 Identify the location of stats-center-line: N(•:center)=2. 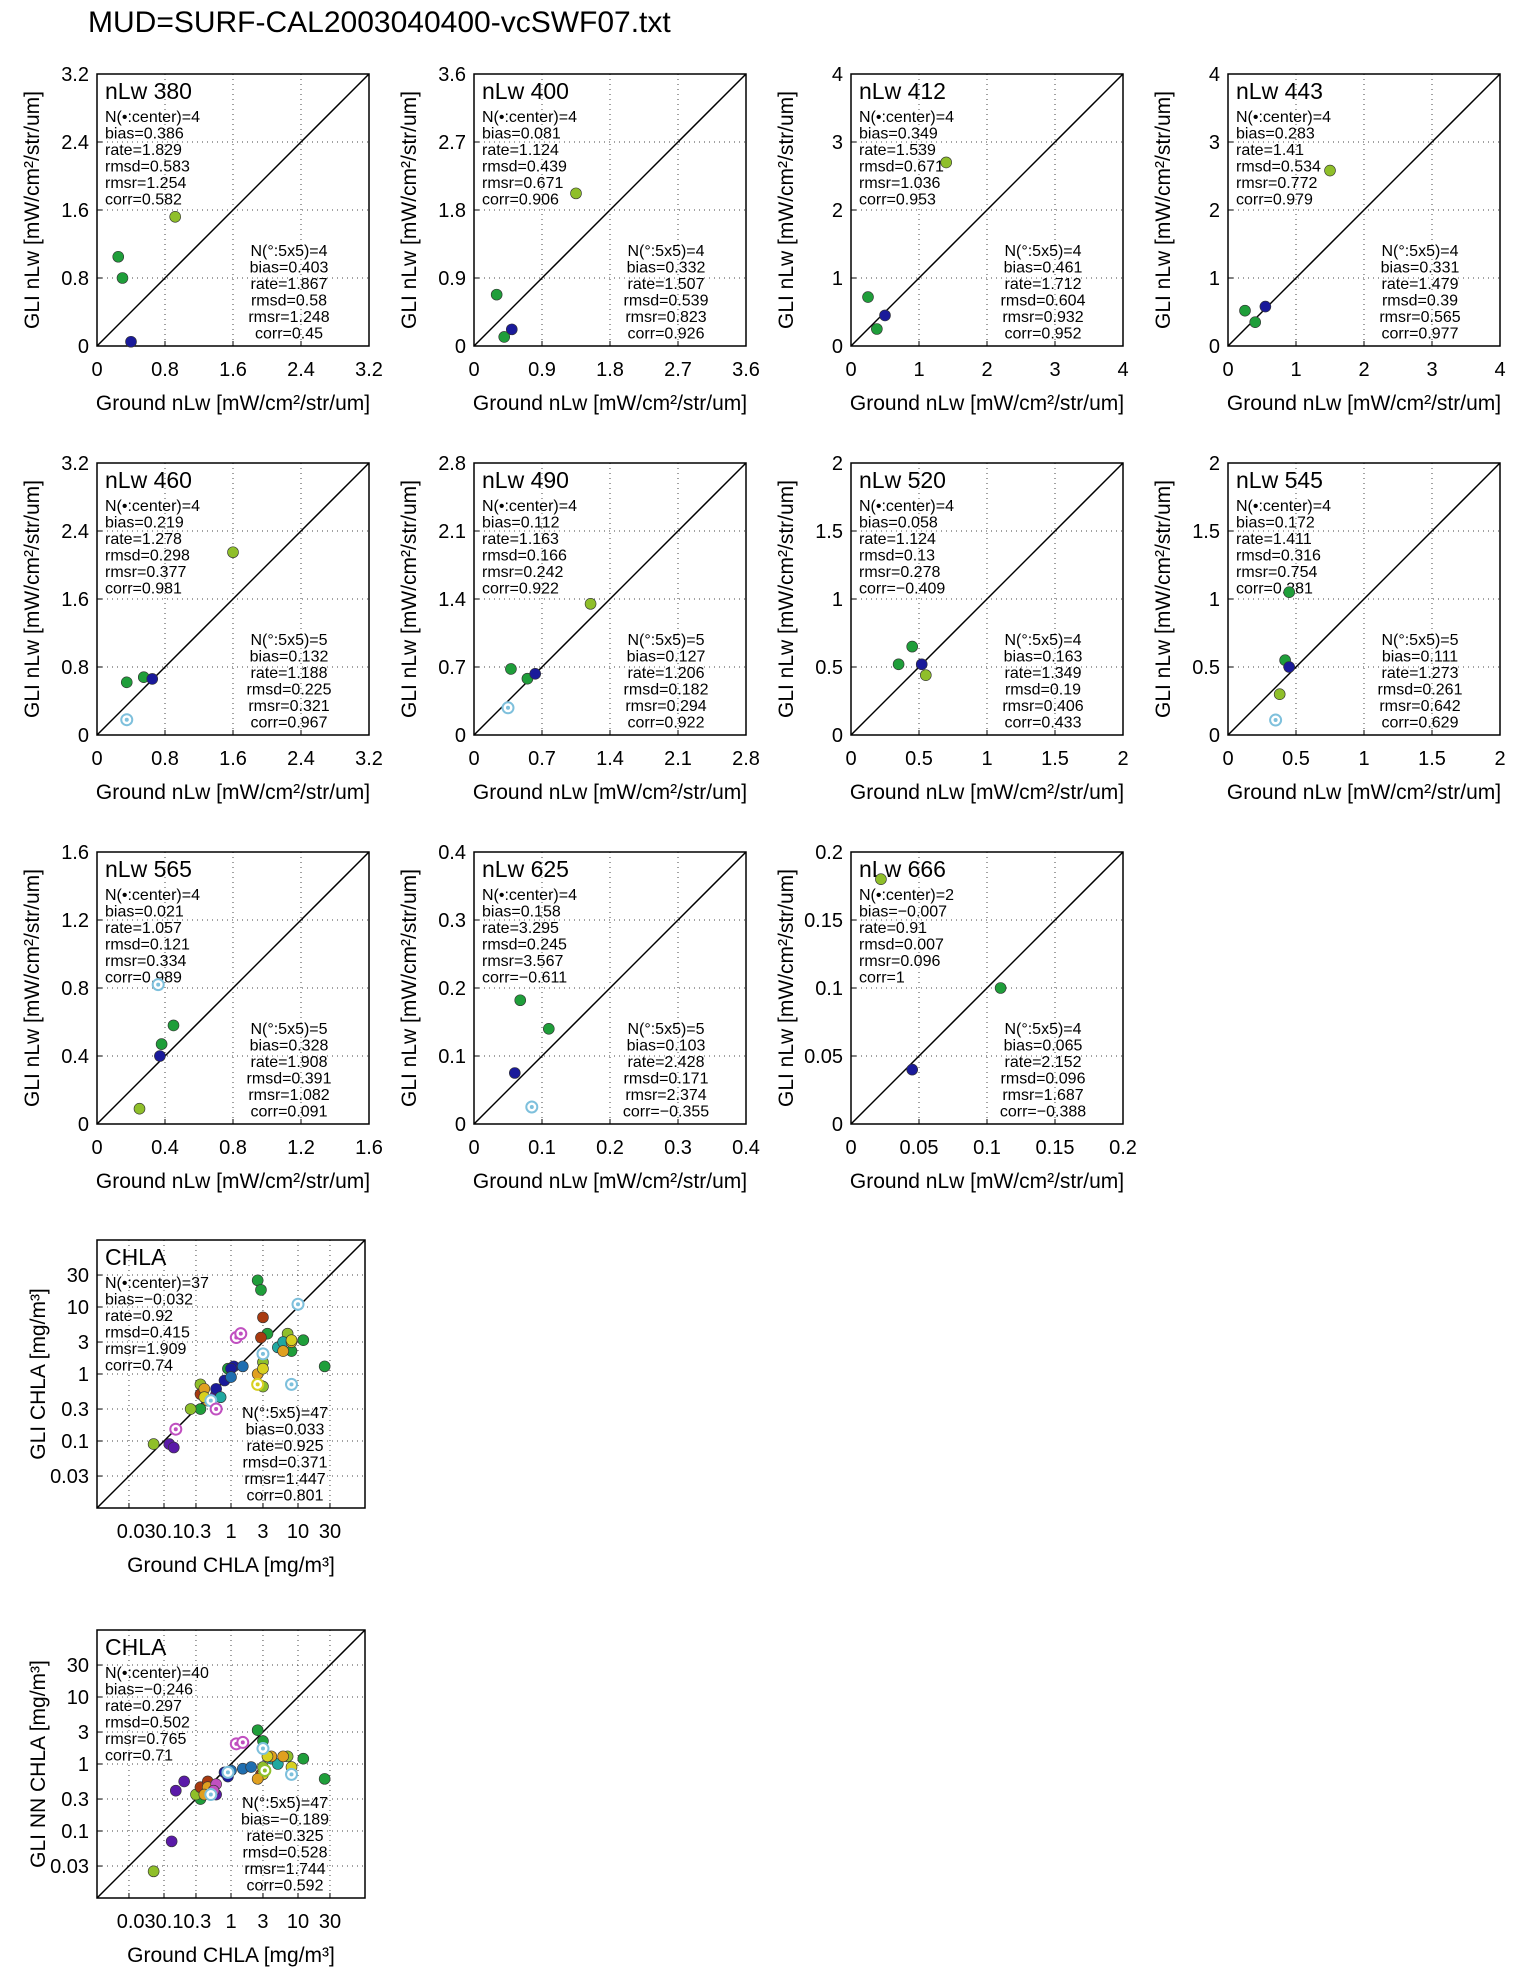
(906, 895).